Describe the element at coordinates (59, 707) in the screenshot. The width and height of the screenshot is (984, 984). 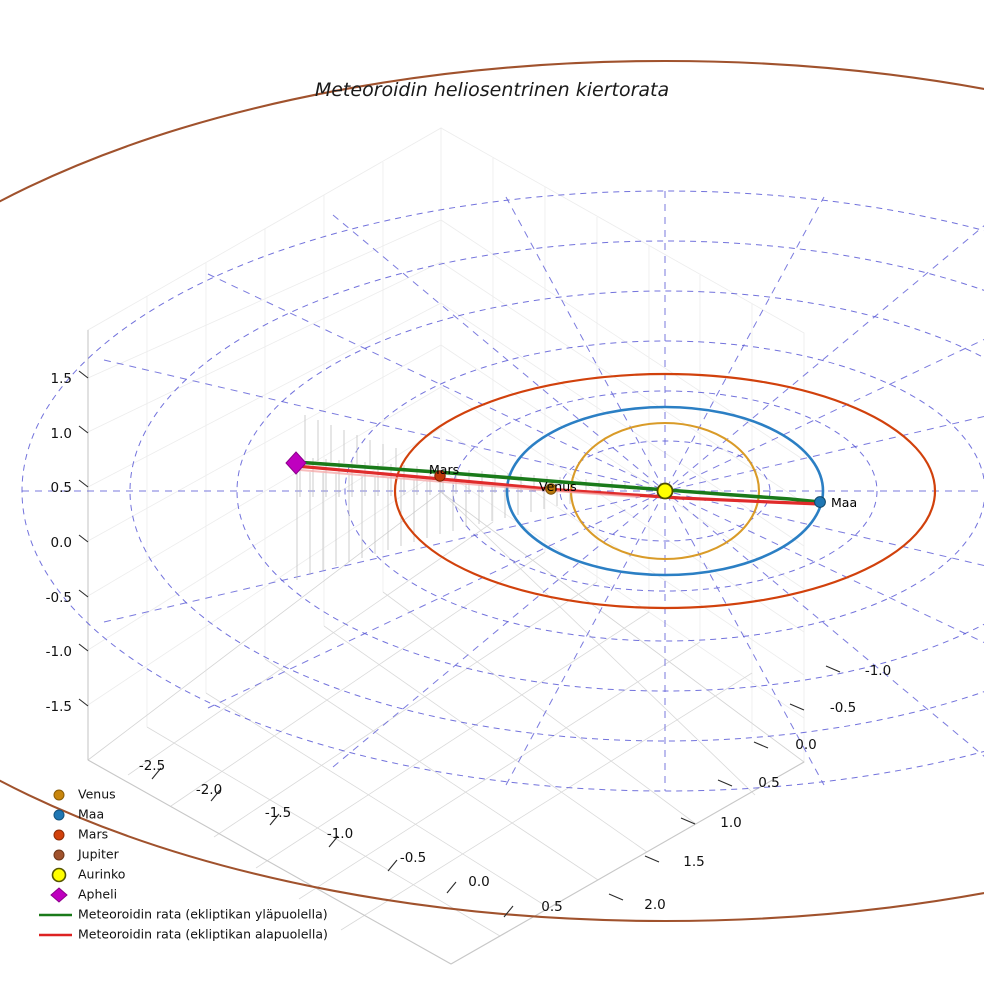
I see `z-tick-label: -1.5` at that location.